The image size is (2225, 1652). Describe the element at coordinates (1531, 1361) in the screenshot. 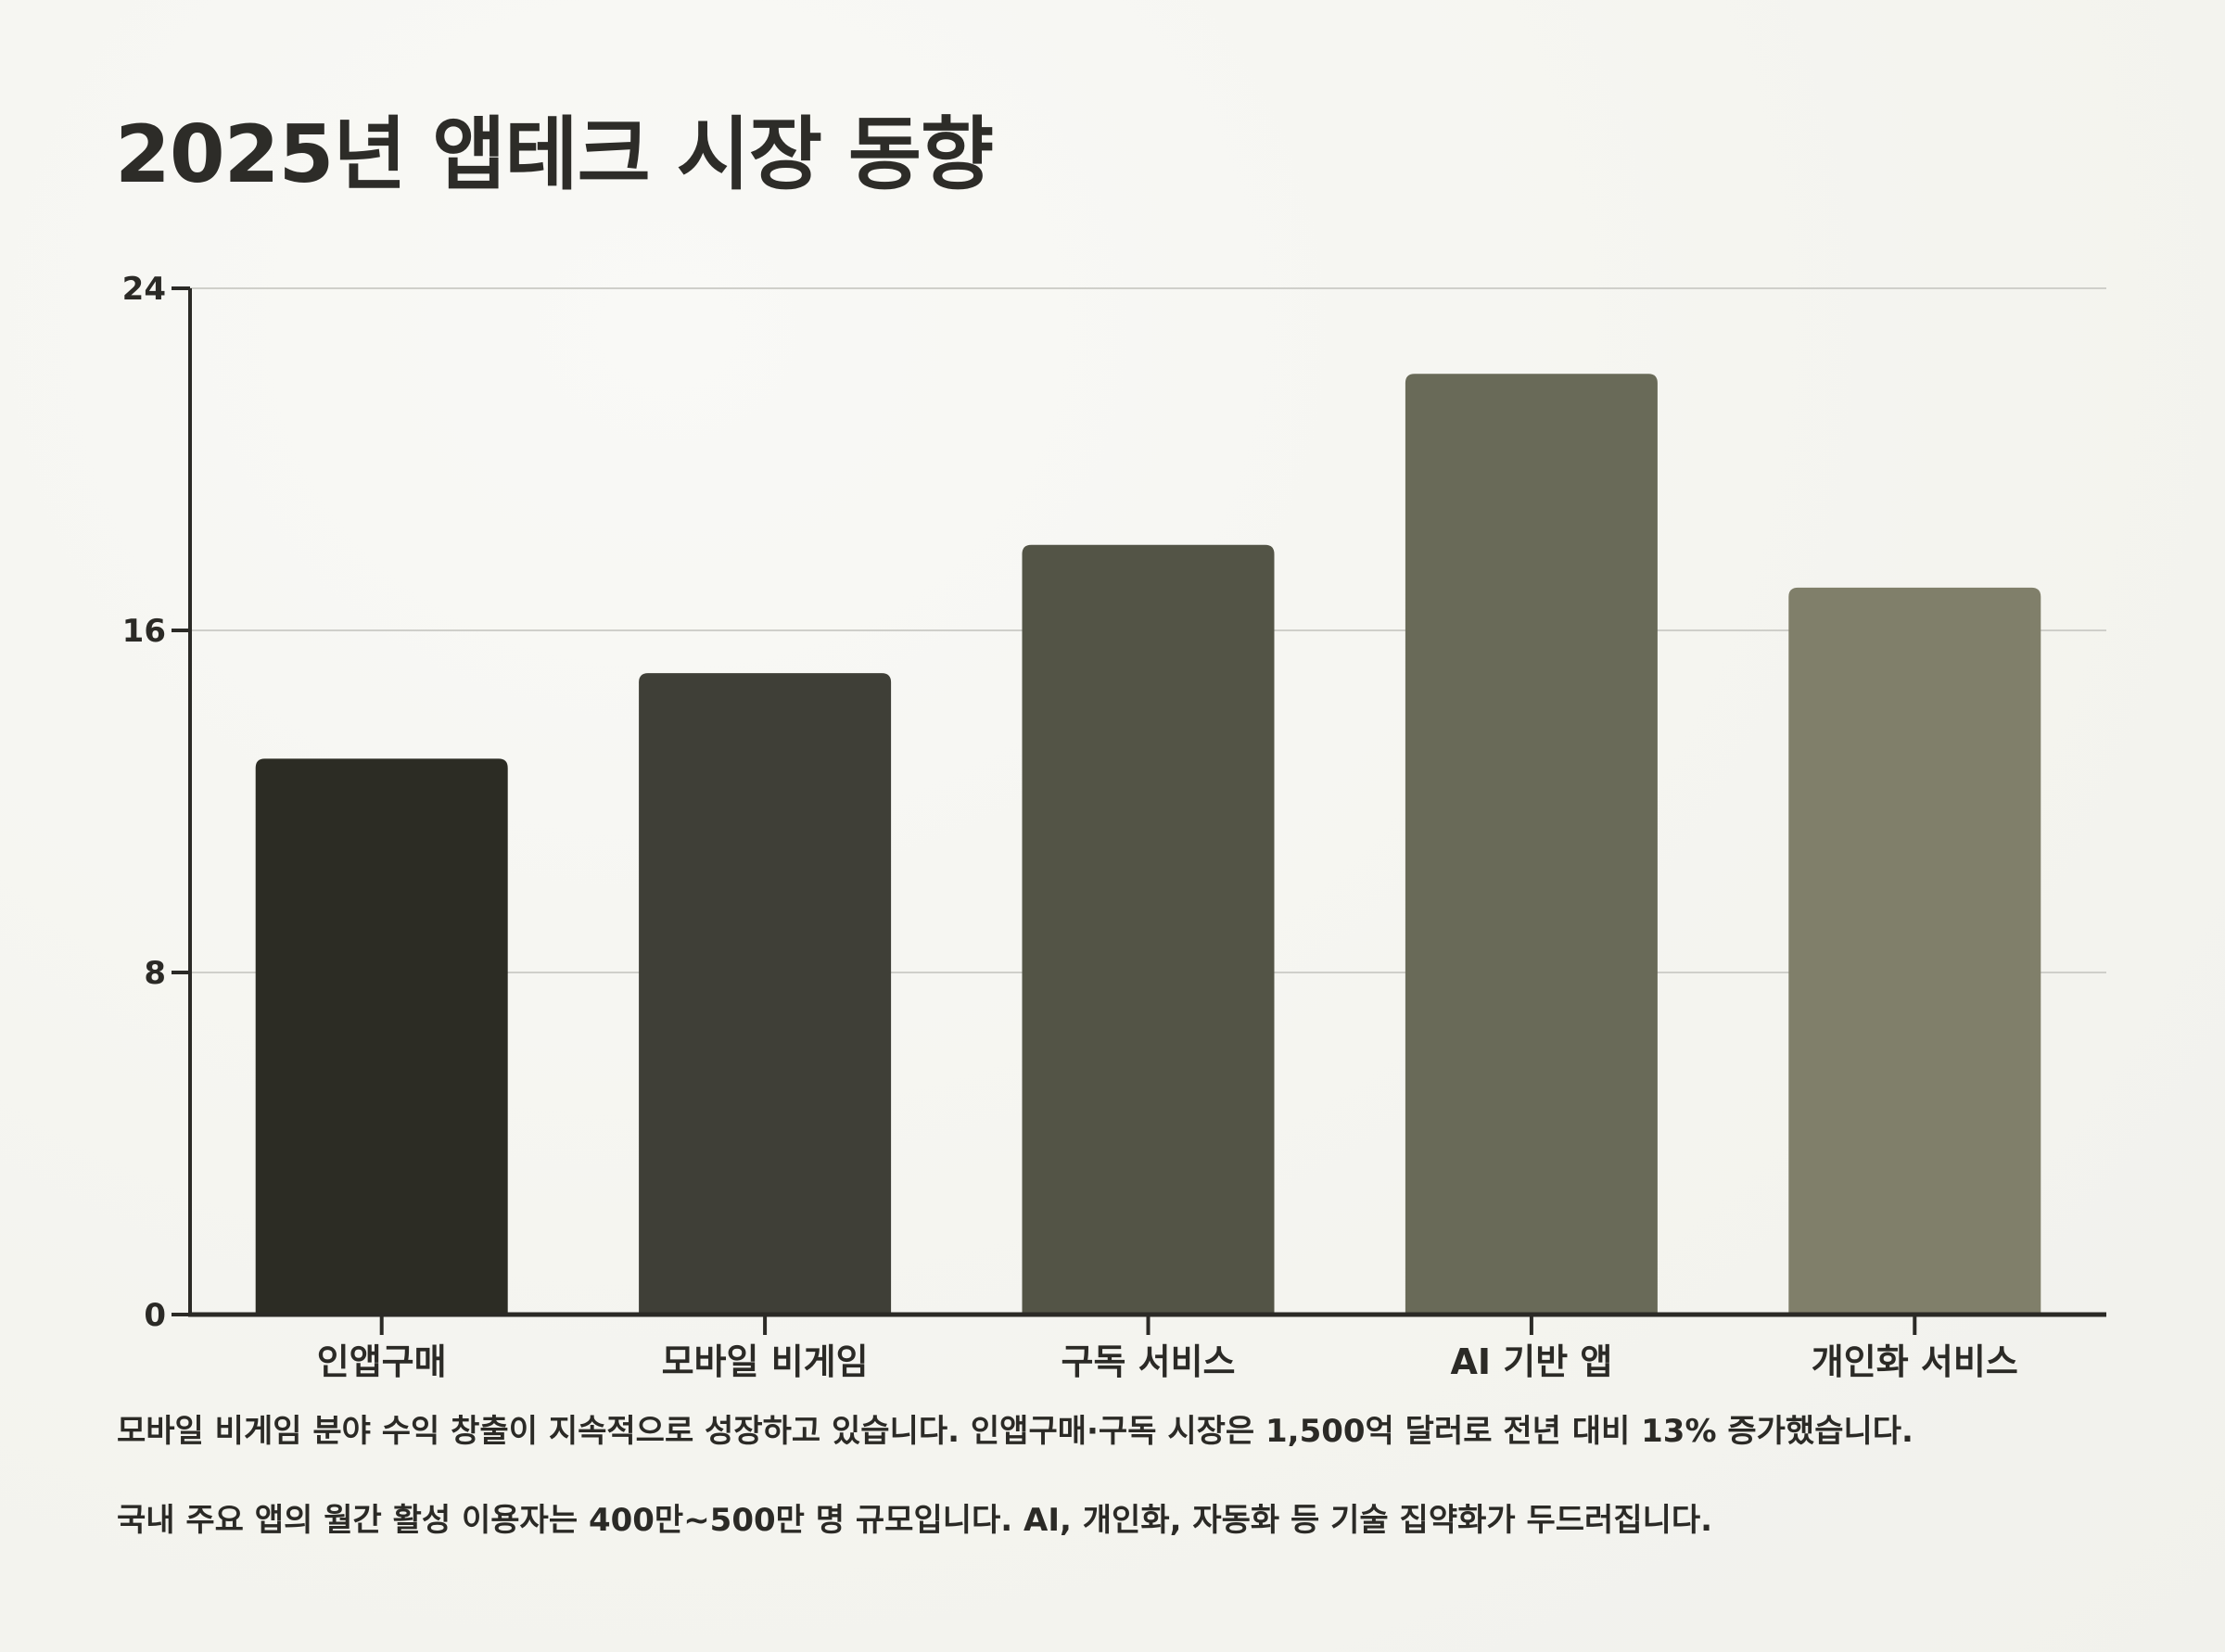

I see `x-tick-label-3: AI 기반 앱` at that location.